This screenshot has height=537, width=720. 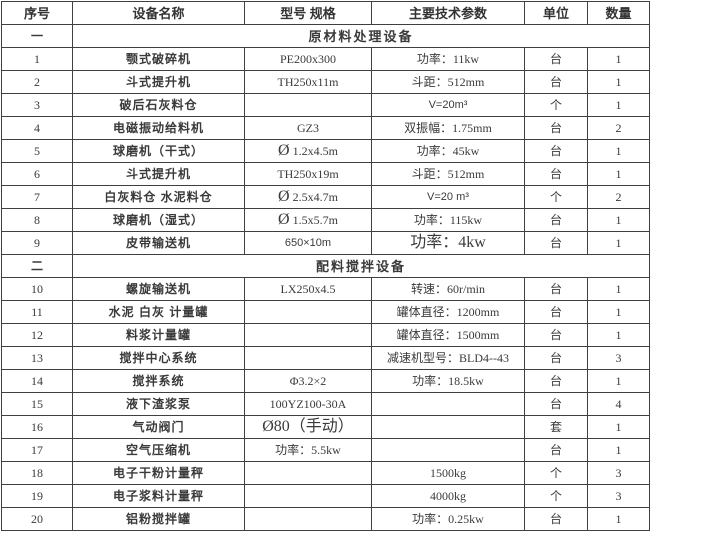 I want to click on equipment-name-cell: 皮带输送机, so click(x=158, y=243).